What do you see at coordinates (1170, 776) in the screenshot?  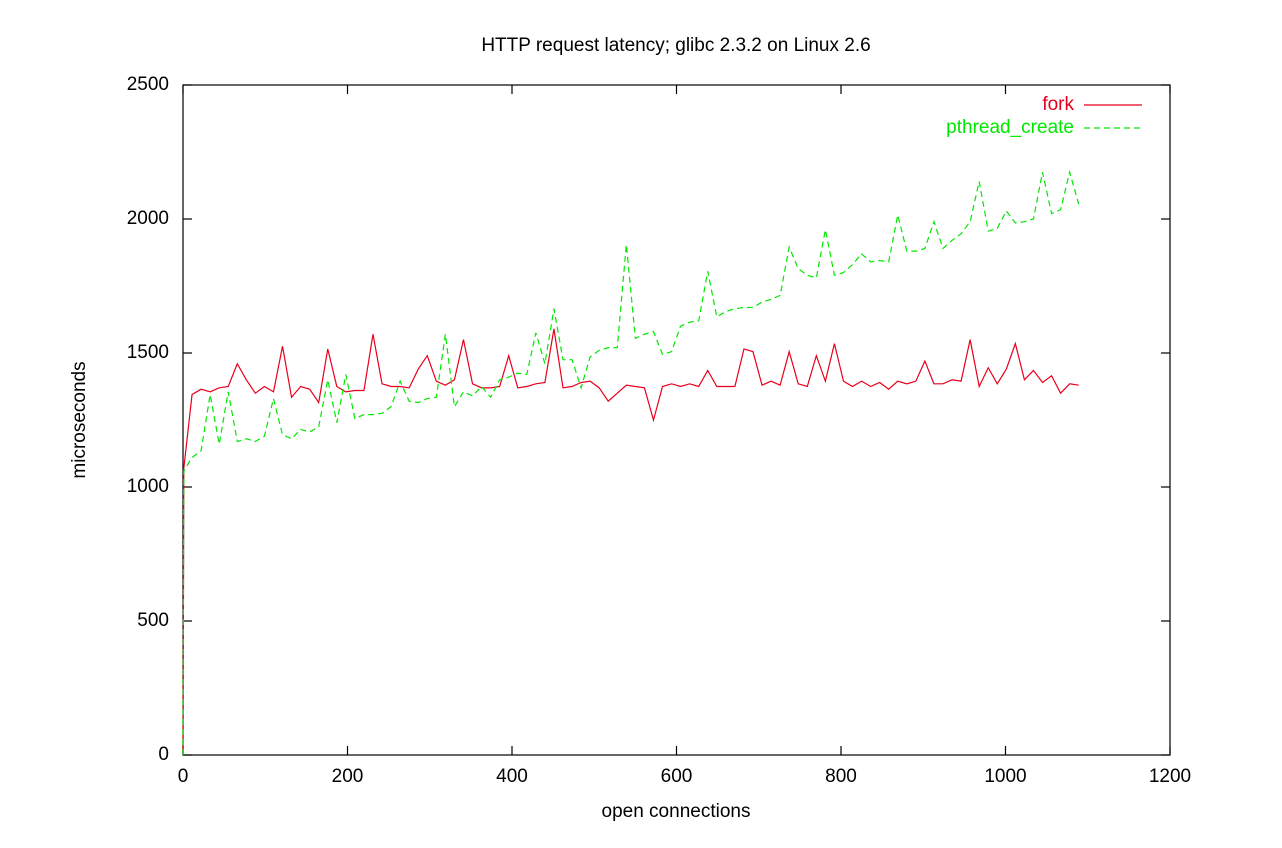 I see `x-tick-label: 1200` at bounding box center [1170, 776].